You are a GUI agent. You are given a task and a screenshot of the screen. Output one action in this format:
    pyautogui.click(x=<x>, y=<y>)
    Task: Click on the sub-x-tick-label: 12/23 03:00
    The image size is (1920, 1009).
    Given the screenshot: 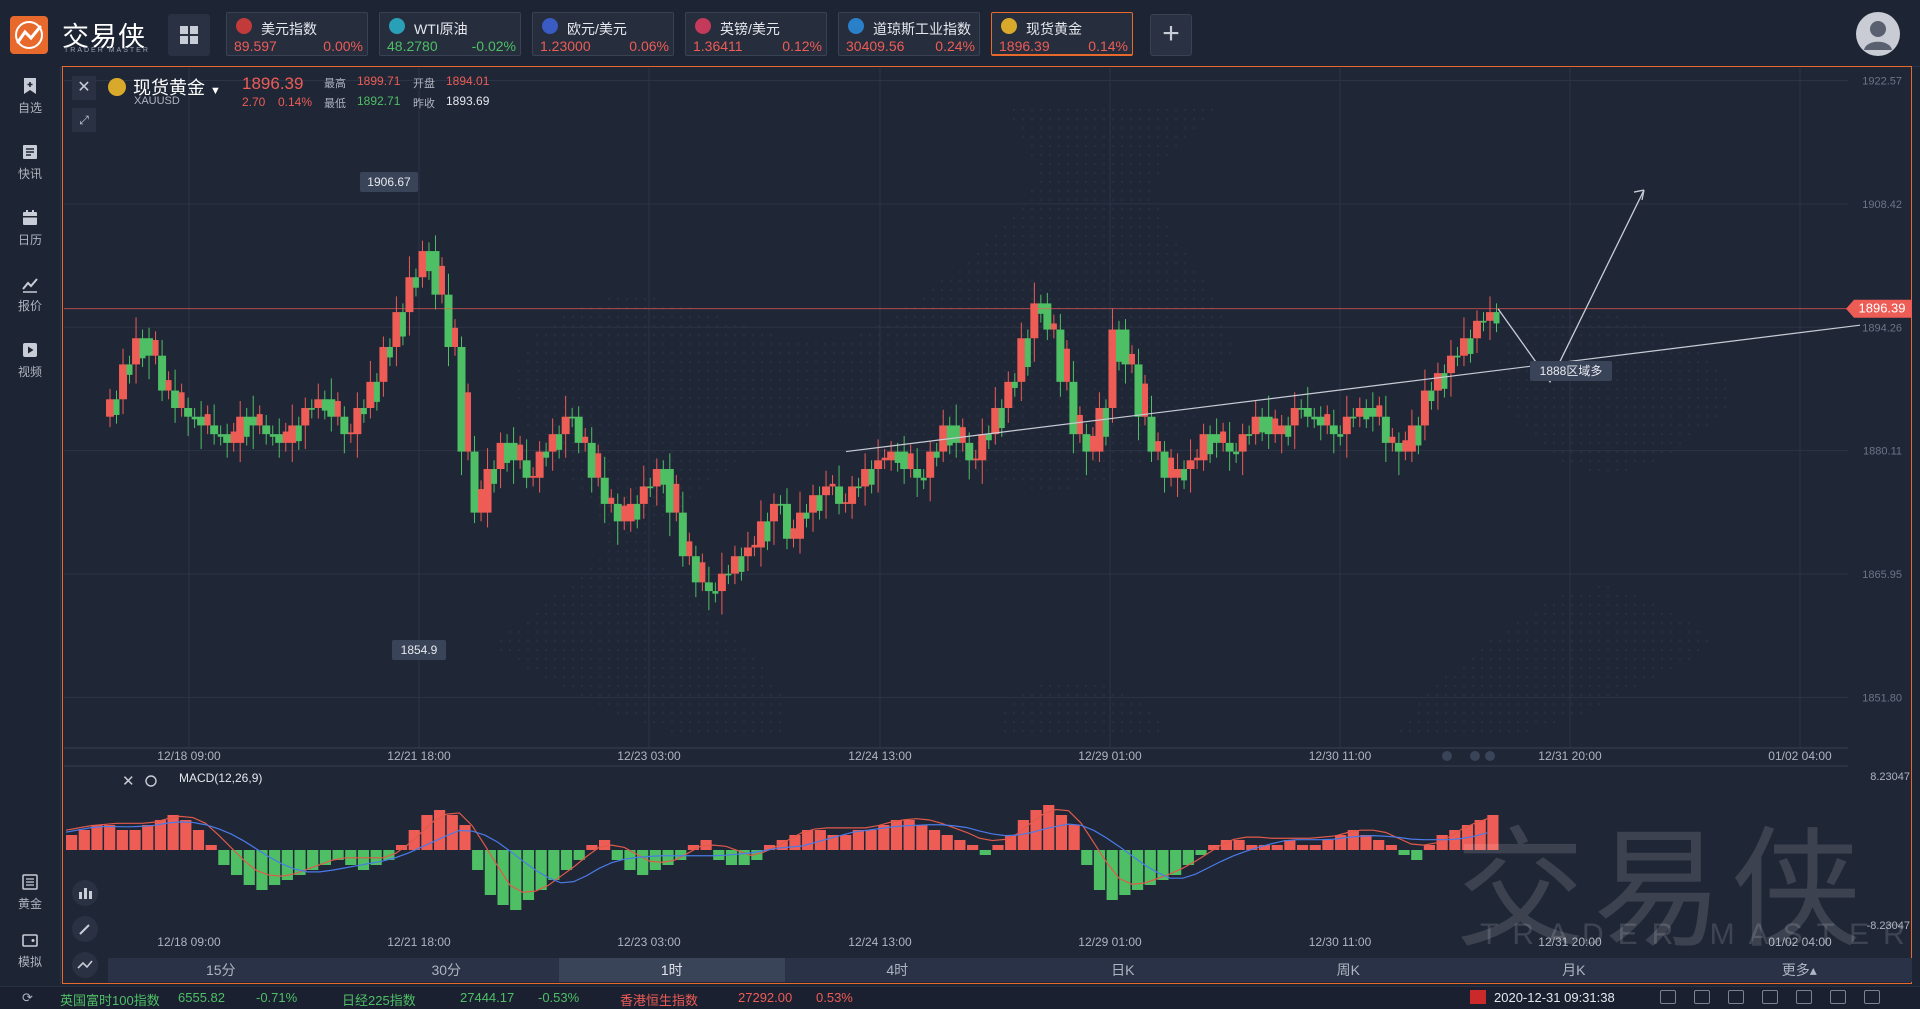 What is the action you would take?
    pyautogui.click(x=649, y=942)
    